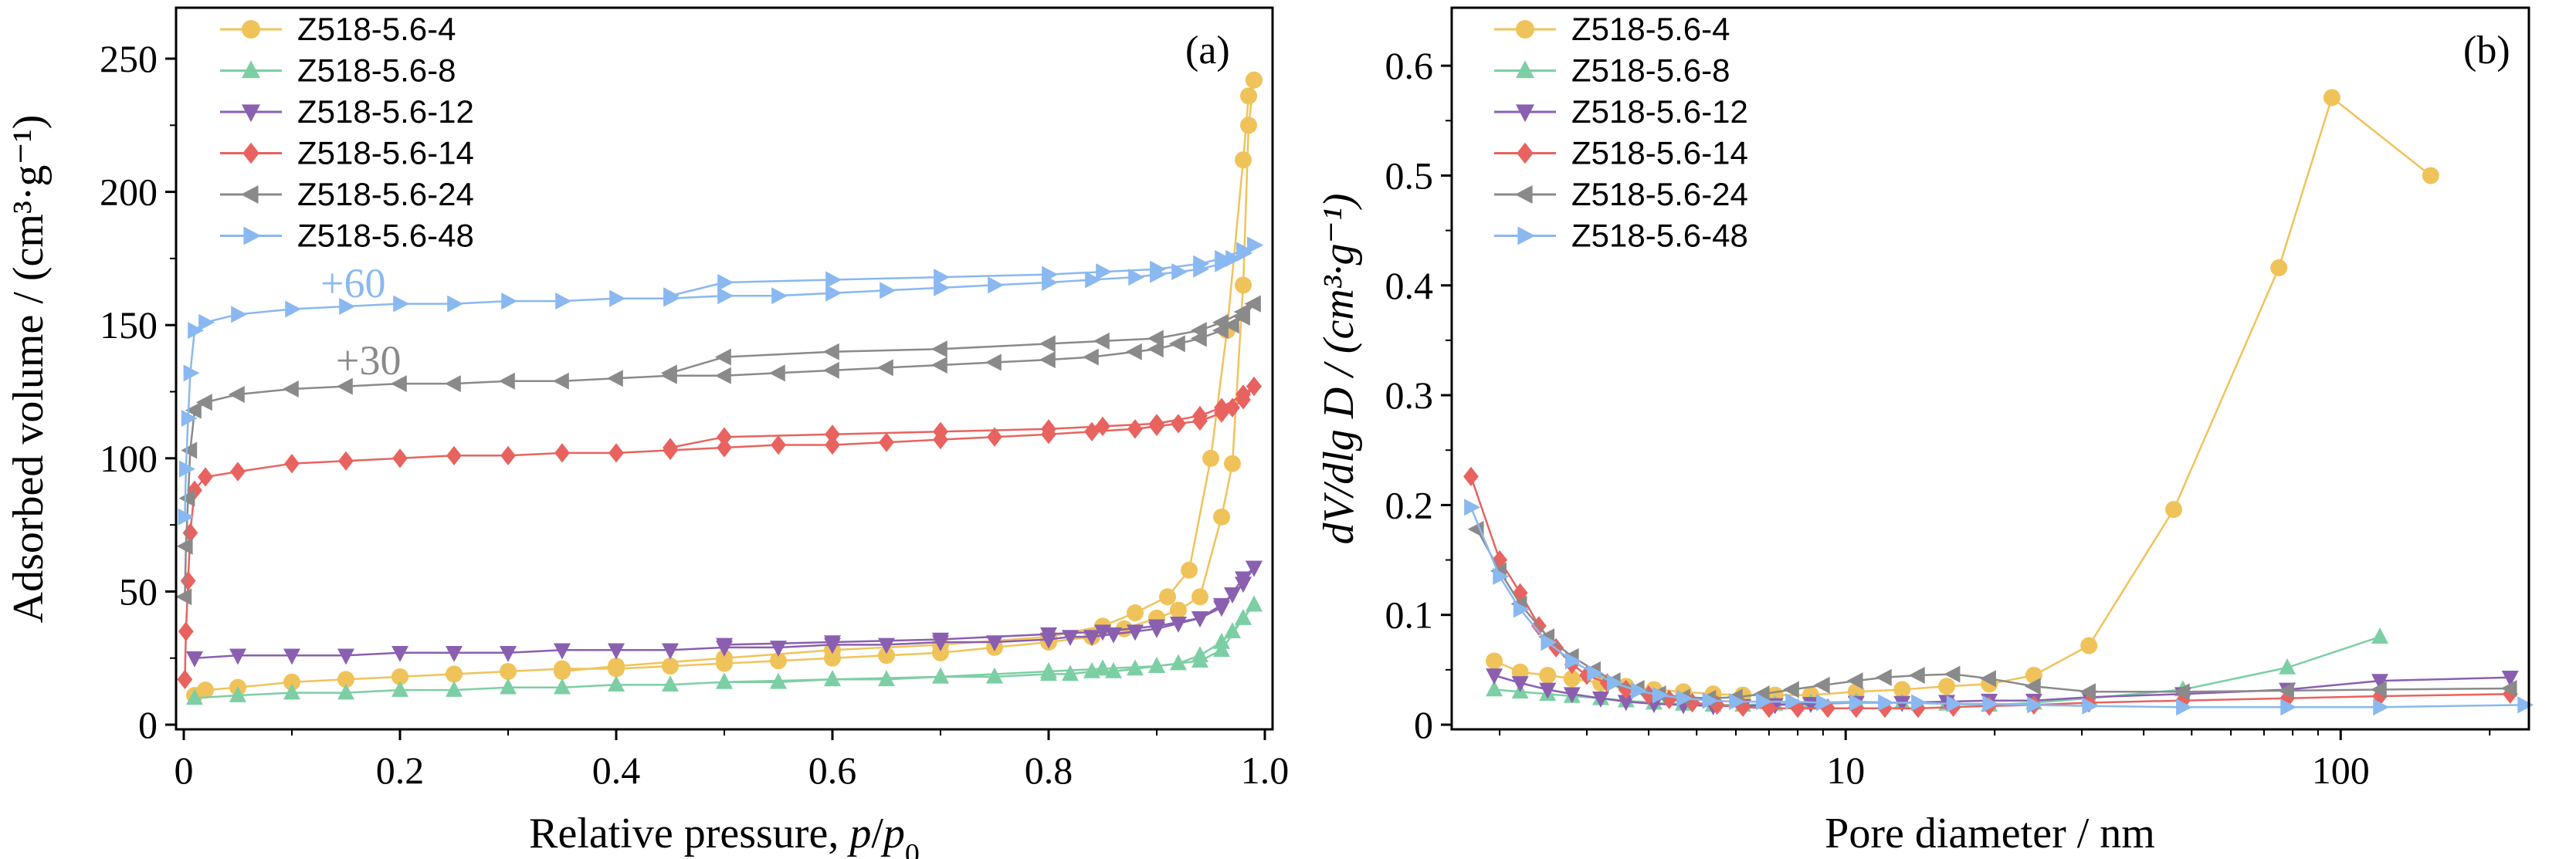  I want to click on panel-a-x-tick-label: 0.4, so click(616, 770).